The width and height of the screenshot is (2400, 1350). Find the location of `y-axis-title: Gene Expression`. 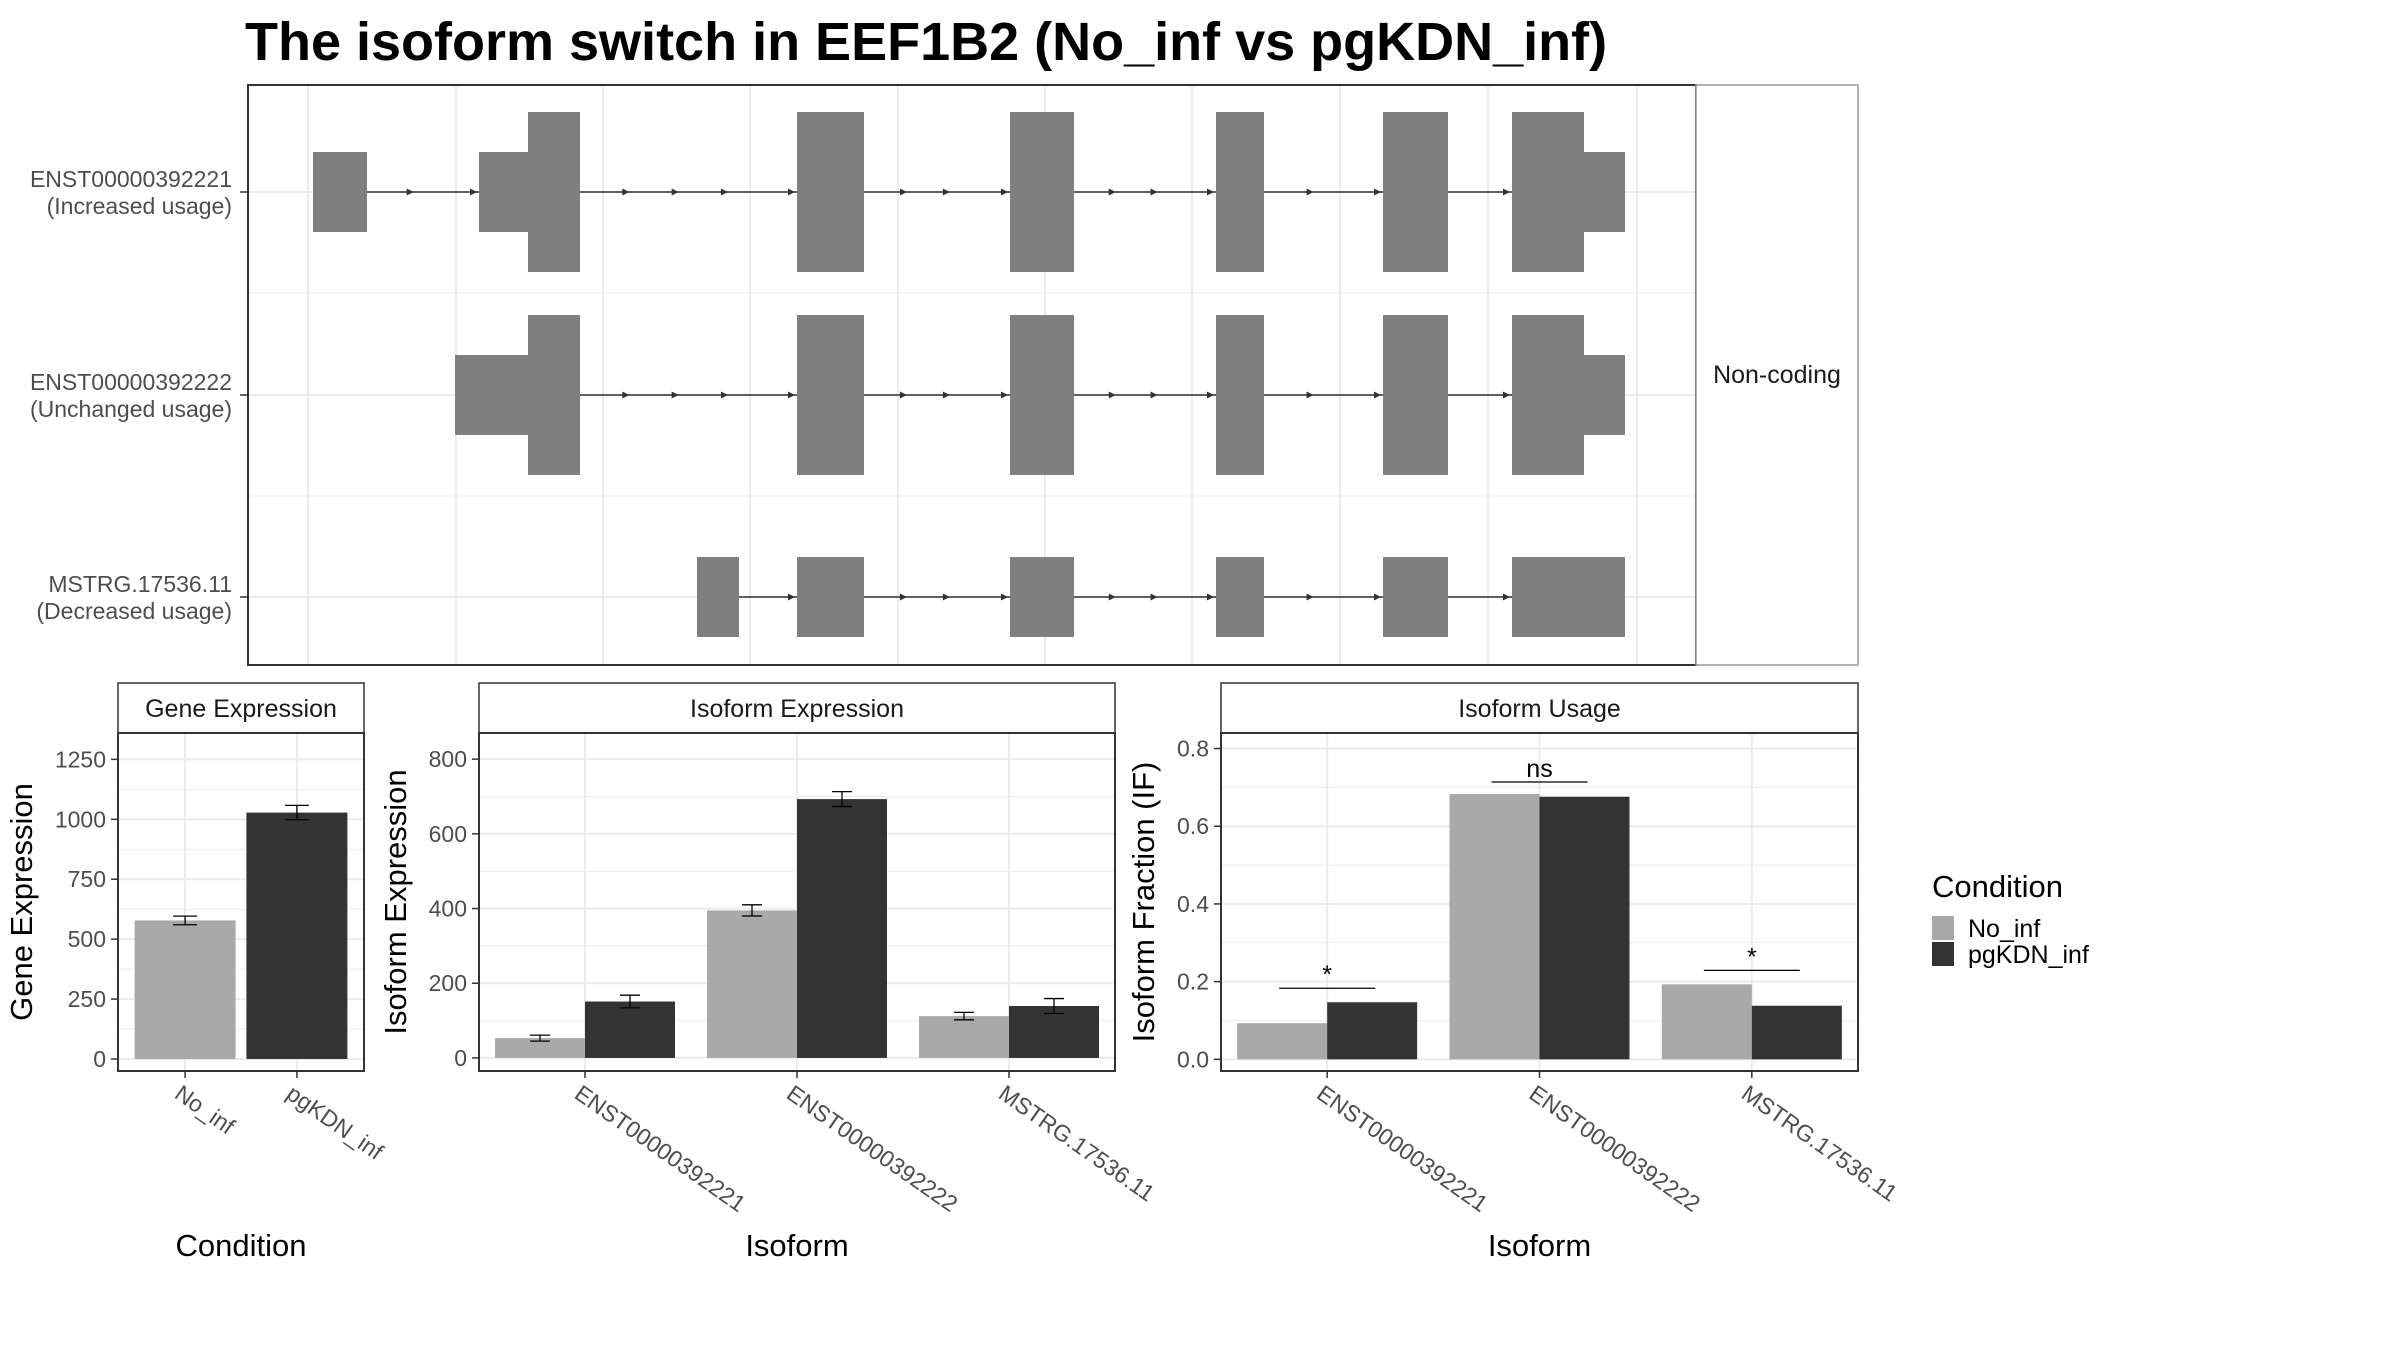

y-axis-title: Gene Expression is located at coordinates (21, 902).